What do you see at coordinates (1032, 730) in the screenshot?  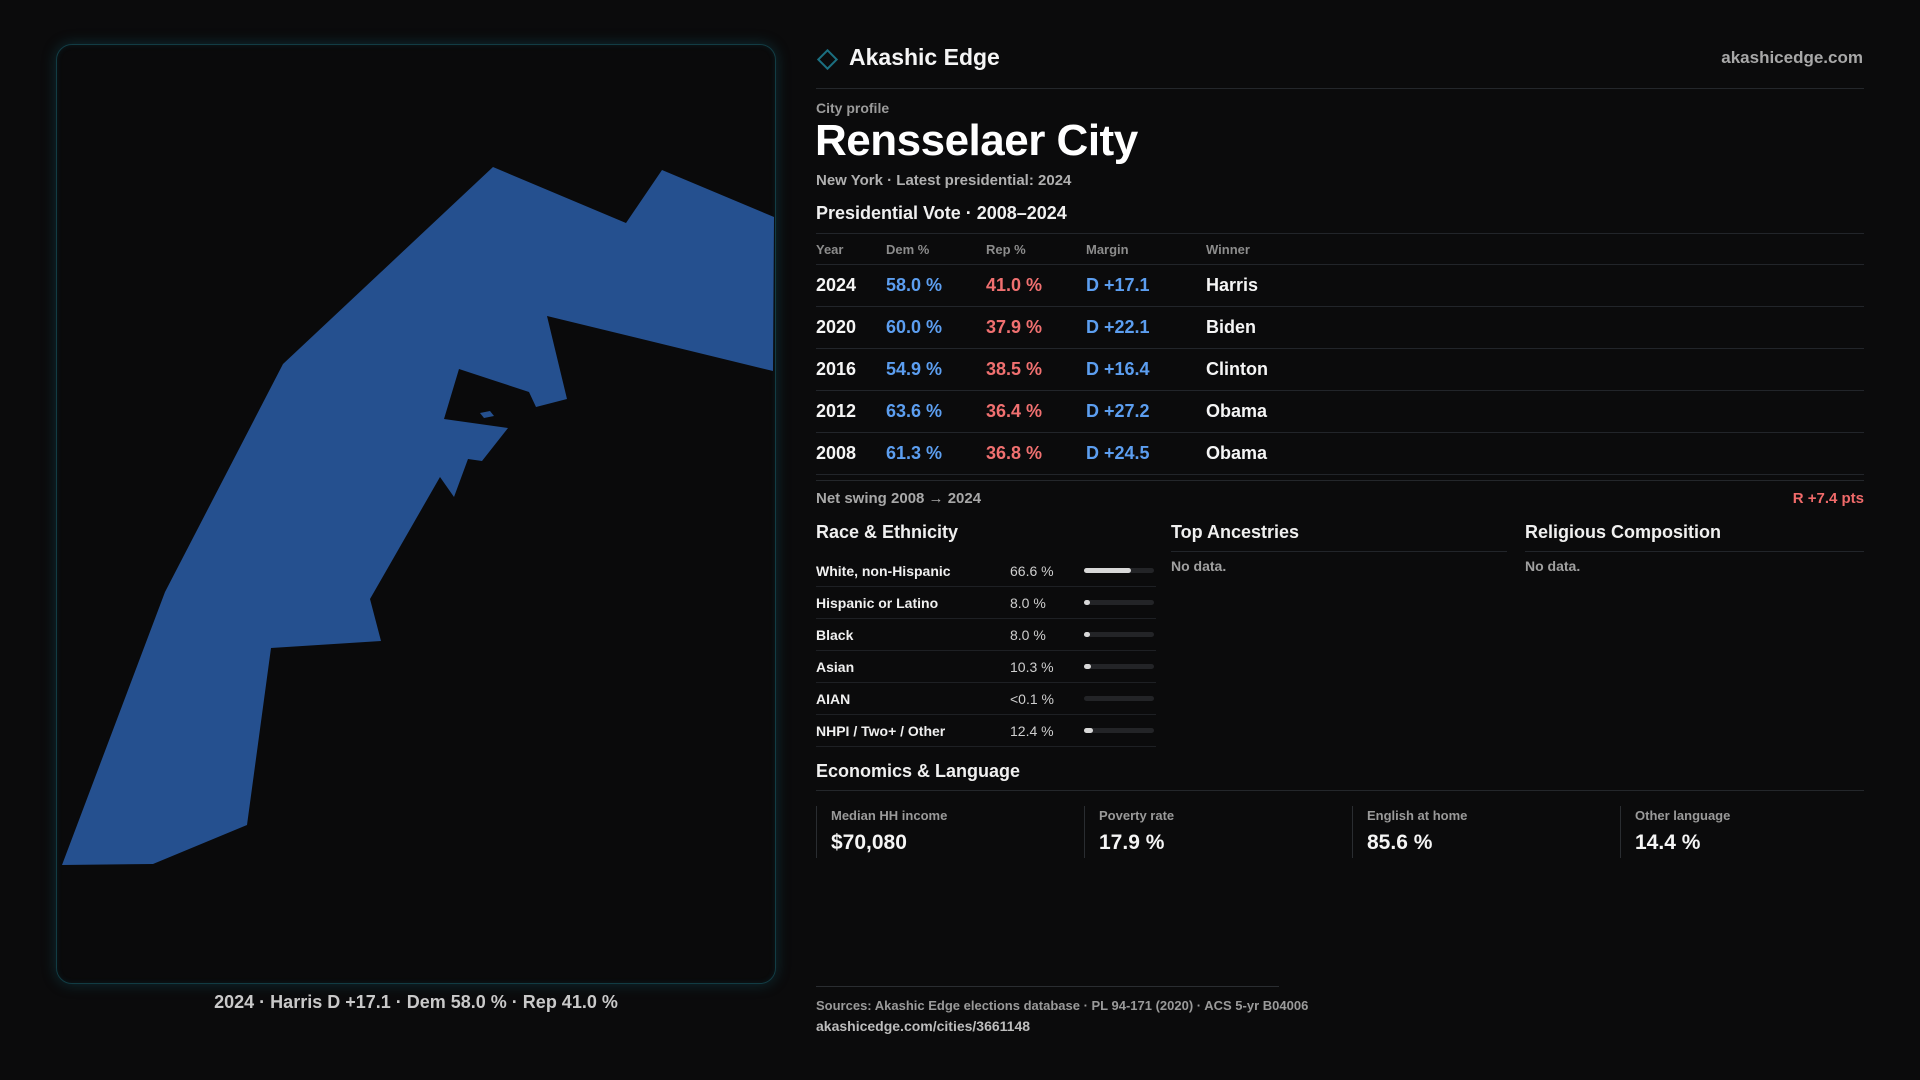 I see `race-value: 12.4 %` at bounding box center [1032, 730].